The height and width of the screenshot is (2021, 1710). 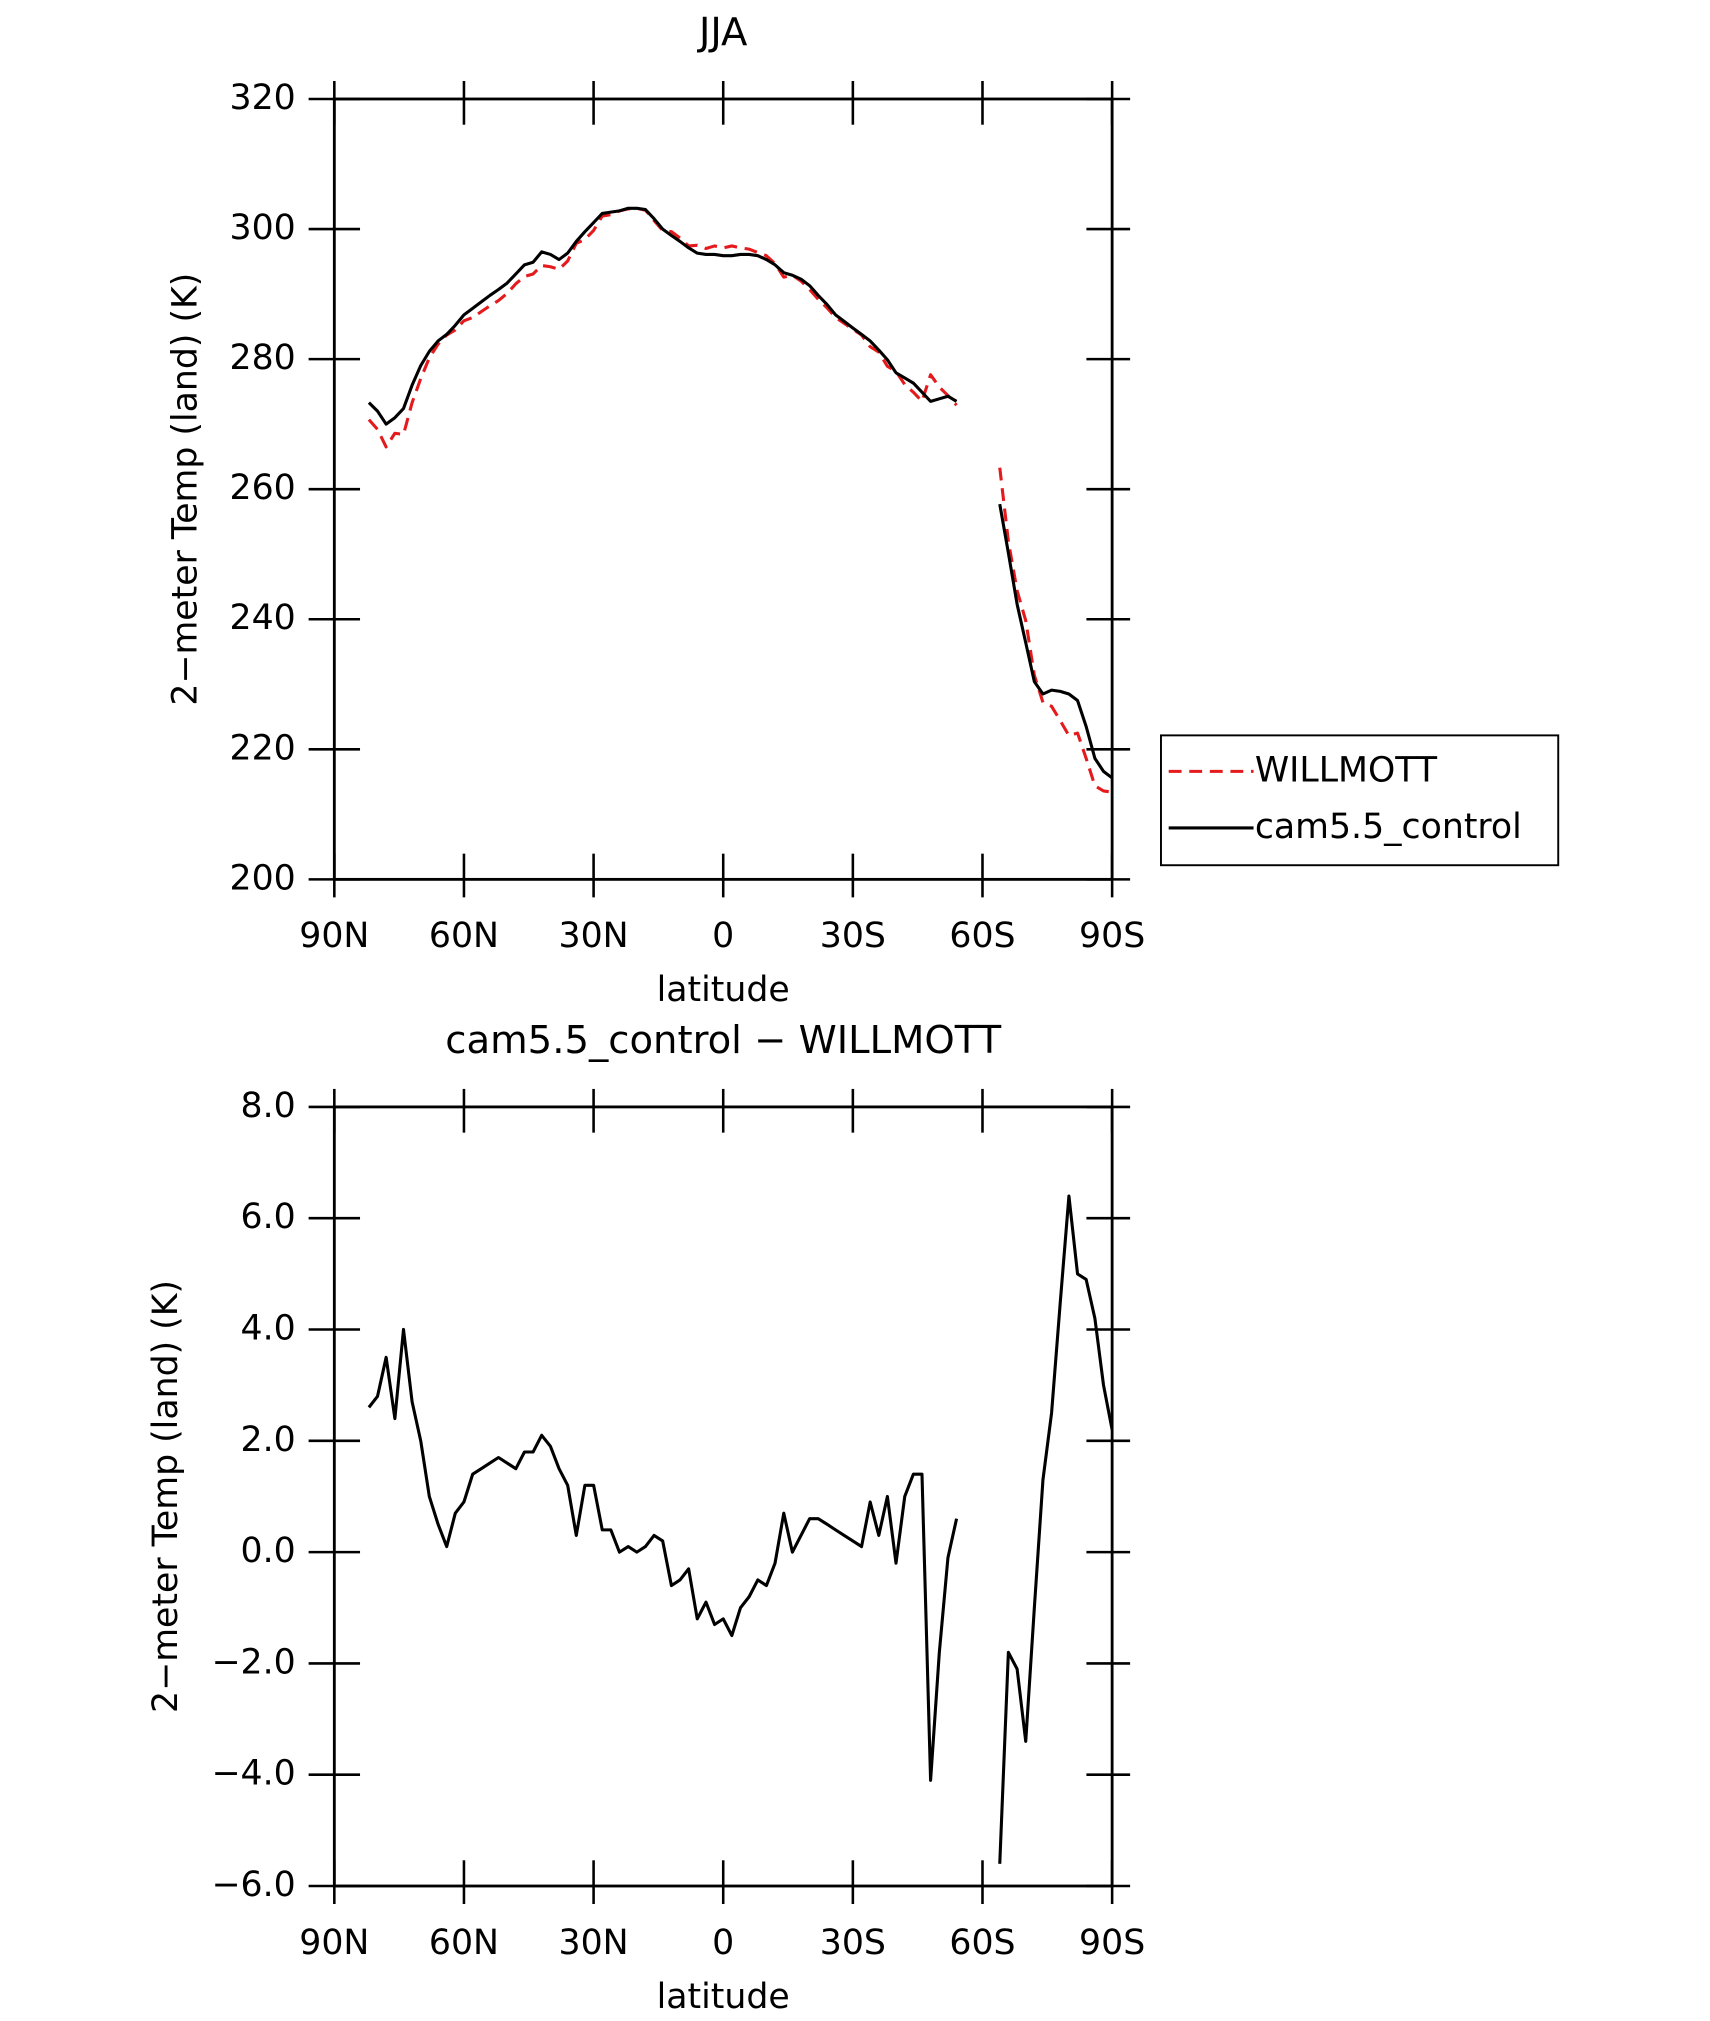 I want to click on legend-label: WILLMOTT, so click(x=1346, y=770).